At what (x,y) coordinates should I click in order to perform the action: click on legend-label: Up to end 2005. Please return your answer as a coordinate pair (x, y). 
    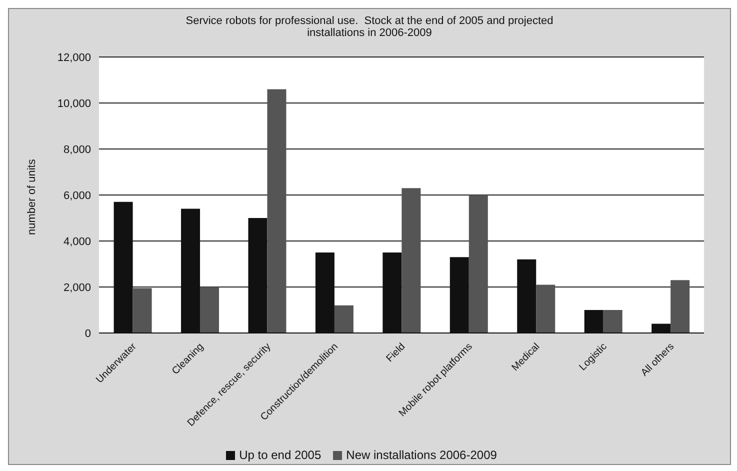
    Looking at the image, I should click on (280, 455).